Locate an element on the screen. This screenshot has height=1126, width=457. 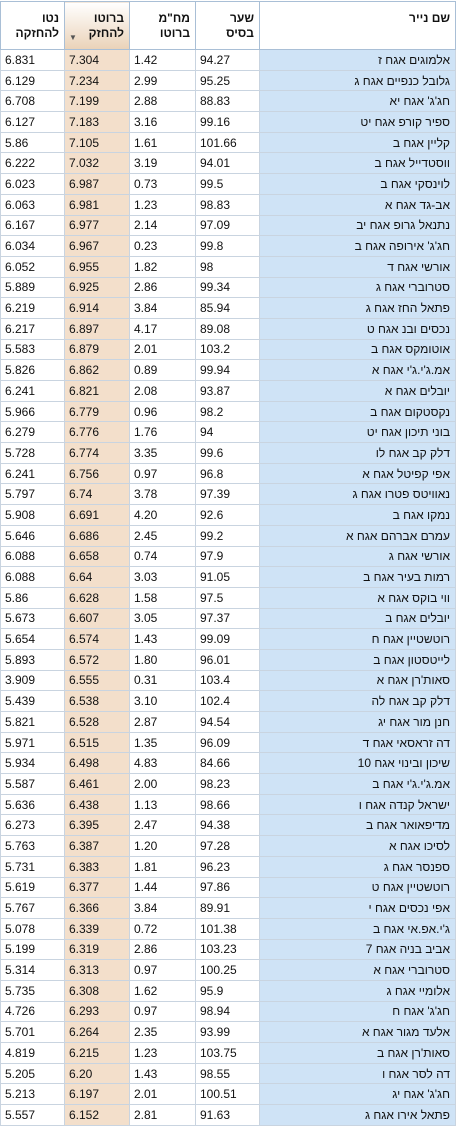
column-header-base-price: שער בסיס is located at coordinates (227, 25).